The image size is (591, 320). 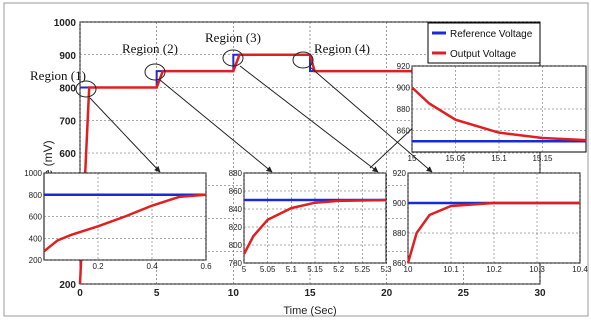 I want to click on x-axis-label: Time (Sec), so click(x=309, y=311).